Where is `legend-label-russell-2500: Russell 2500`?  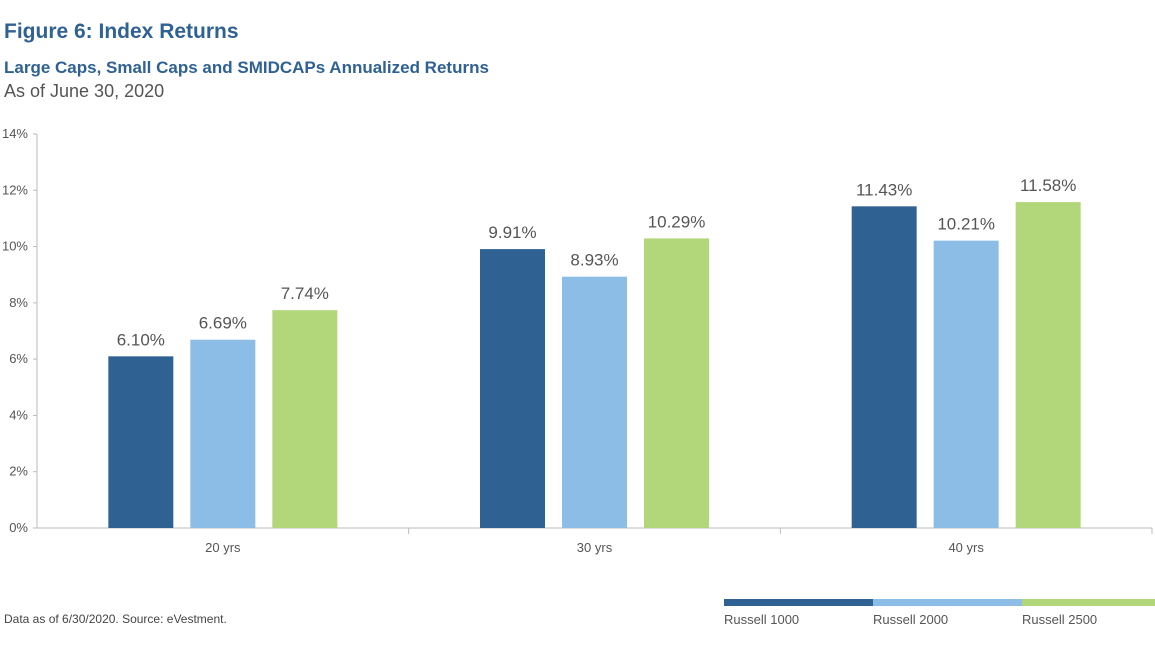
legend-label-russell-2500: Russell 2500 is located at coordinates (1060, 619).